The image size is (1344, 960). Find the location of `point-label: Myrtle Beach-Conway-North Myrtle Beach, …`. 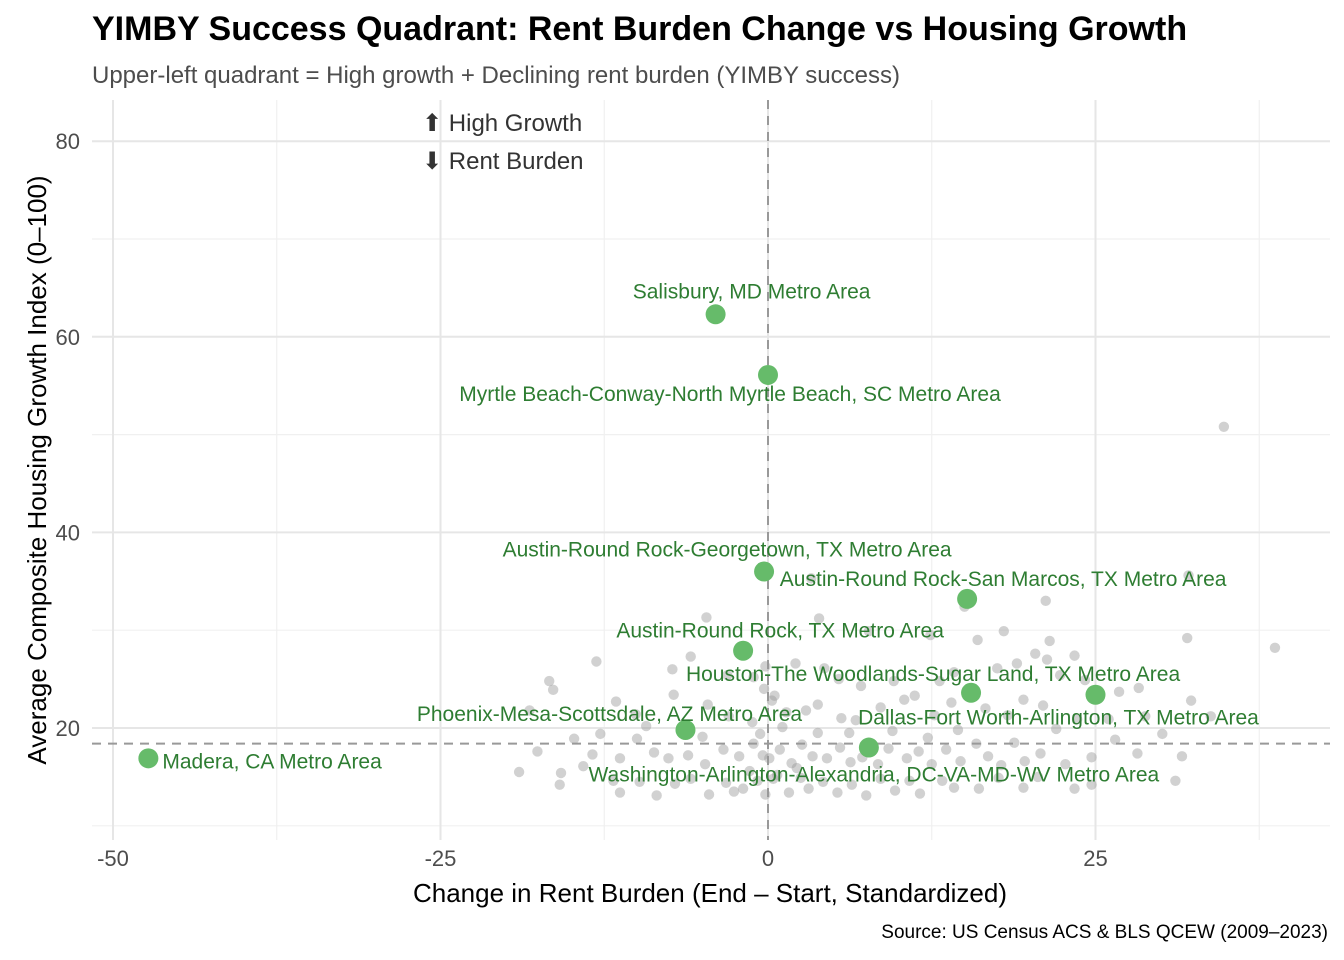

point-label: Myrtle Beach-Conway-North Myrtle Beach, … is located at coordinates (730, 394).